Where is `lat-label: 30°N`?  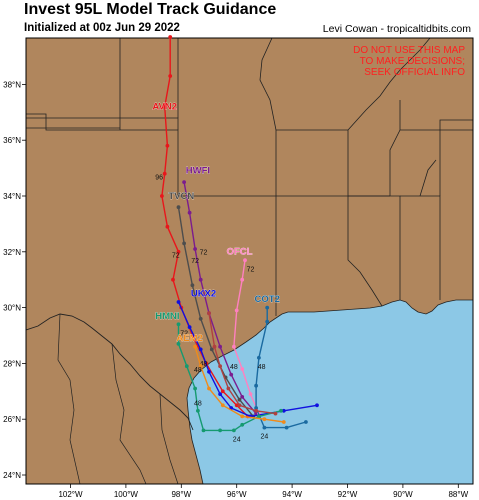
lat-label: 30°N is located at coordinates (12, 308).